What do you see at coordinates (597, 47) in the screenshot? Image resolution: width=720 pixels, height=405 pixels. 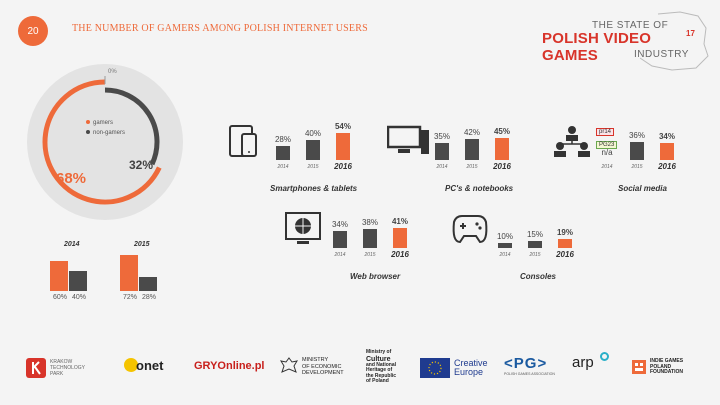 I see `logo-line-2: POLISH VIDEO GAMES` at bounding box center [597, 47].